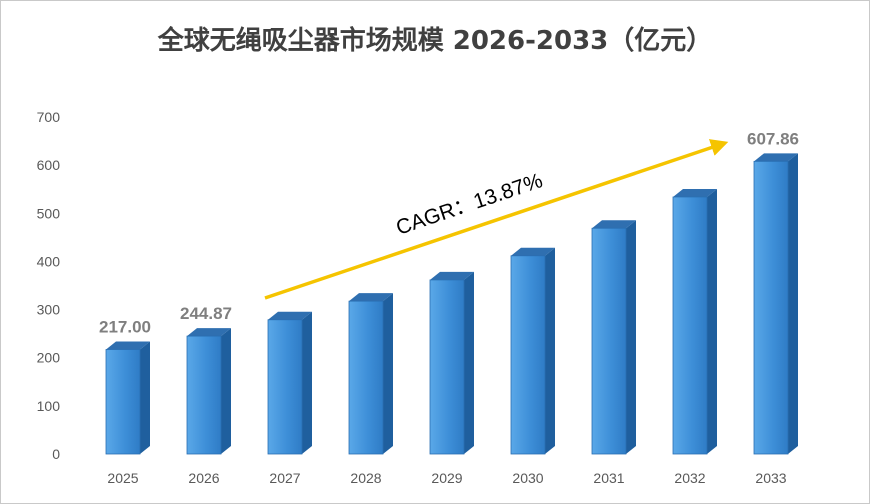  Describe the element at coordinates (49, 310) in the screenshot. I see `y-tick-label: 300` at that location.